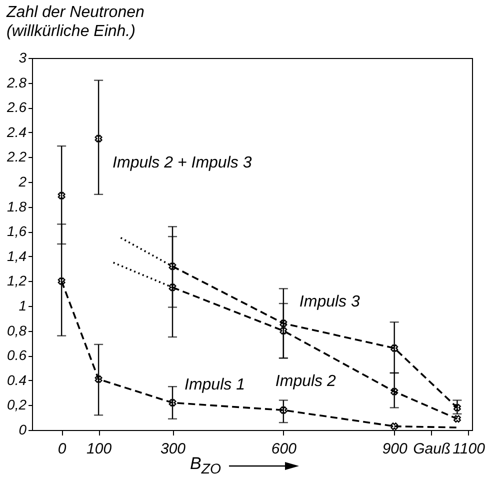 Image resolution: width=500 pixels, height=480 pixels. I want to click on y-tick-label: 2.8, so click(16, 82).